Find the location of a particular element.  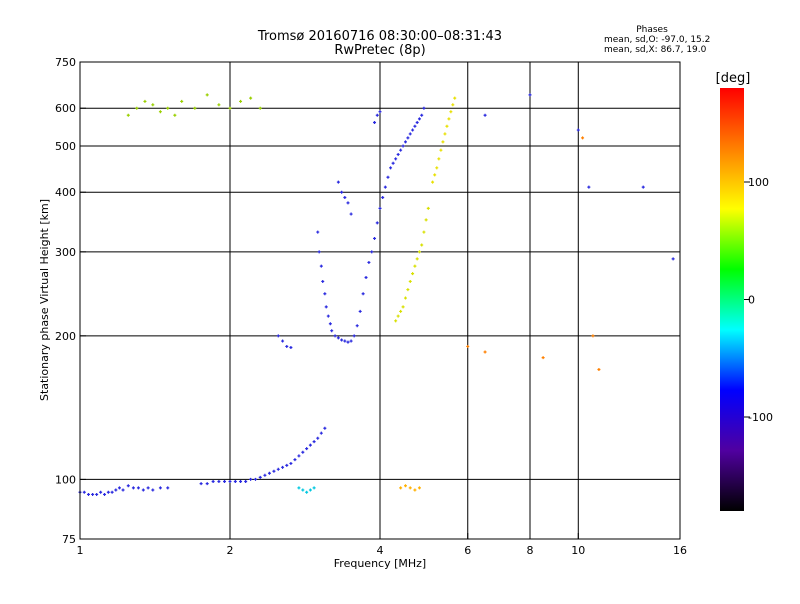

y-axis-ticks: 75 100 200 300 400 500 600 750 is located at coordinates (70, 301).